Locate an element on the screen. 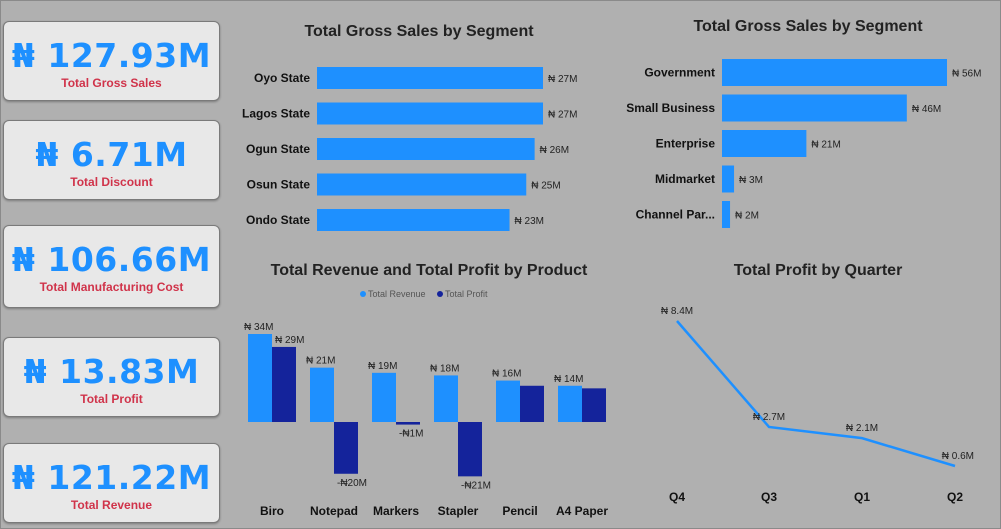  kpi-label: Total Revenue is located at coordinates (111, 505).